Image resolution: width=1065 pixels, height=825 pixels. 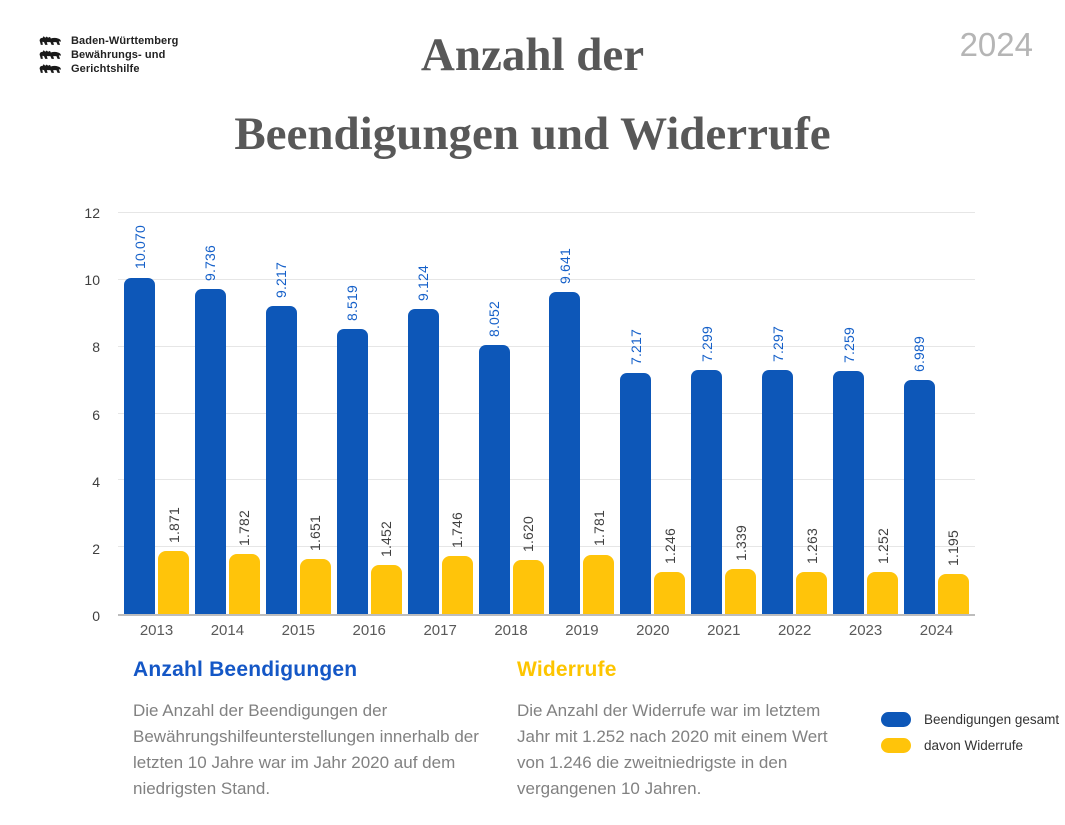 I want to click on x-tick-label-2018: 2018, so click(x=511, y=630).